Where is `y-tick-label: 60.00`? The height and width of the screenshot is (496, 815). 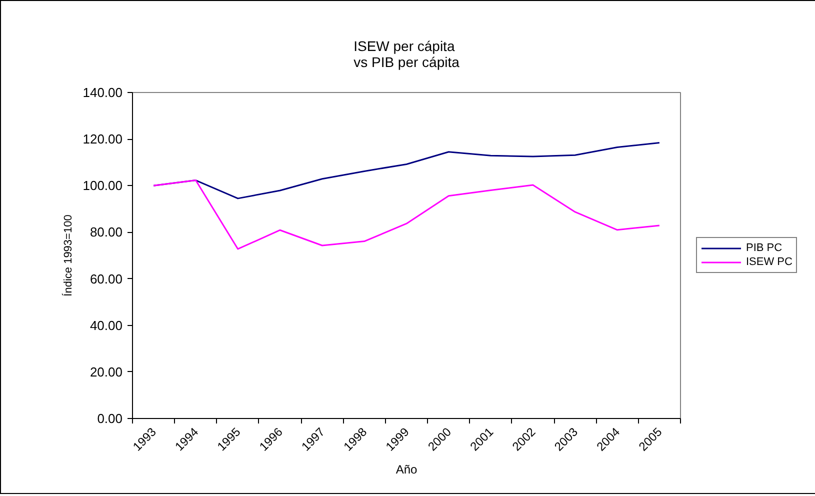 y-tick-label: 60.00 is located at coordinates (106, 278).